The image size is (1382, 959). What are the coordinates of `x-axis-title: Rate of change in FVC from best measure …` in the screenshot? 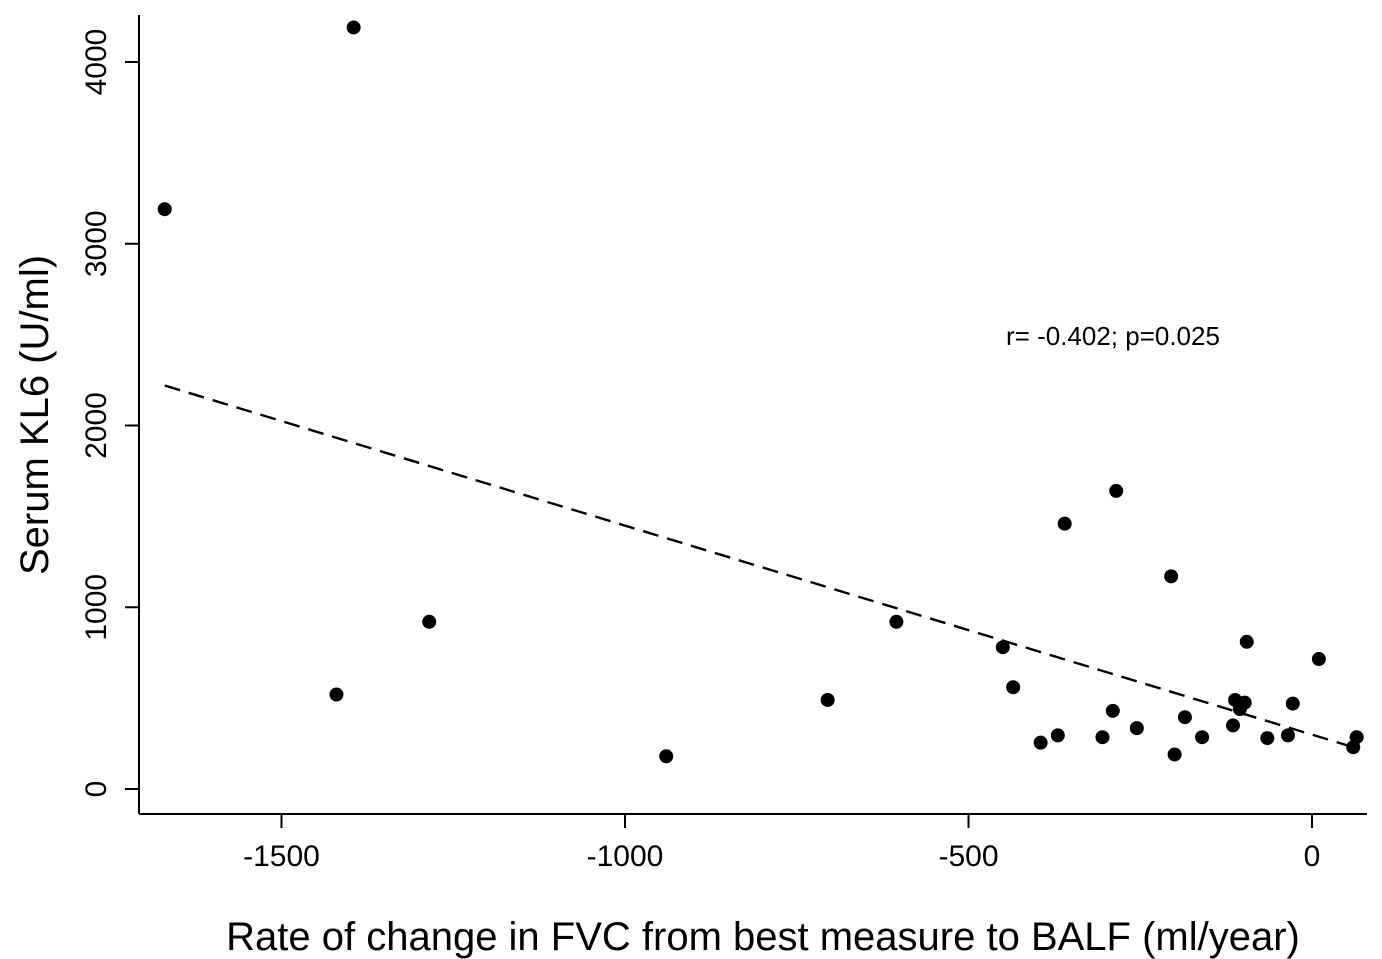 It's located at (763, 937).